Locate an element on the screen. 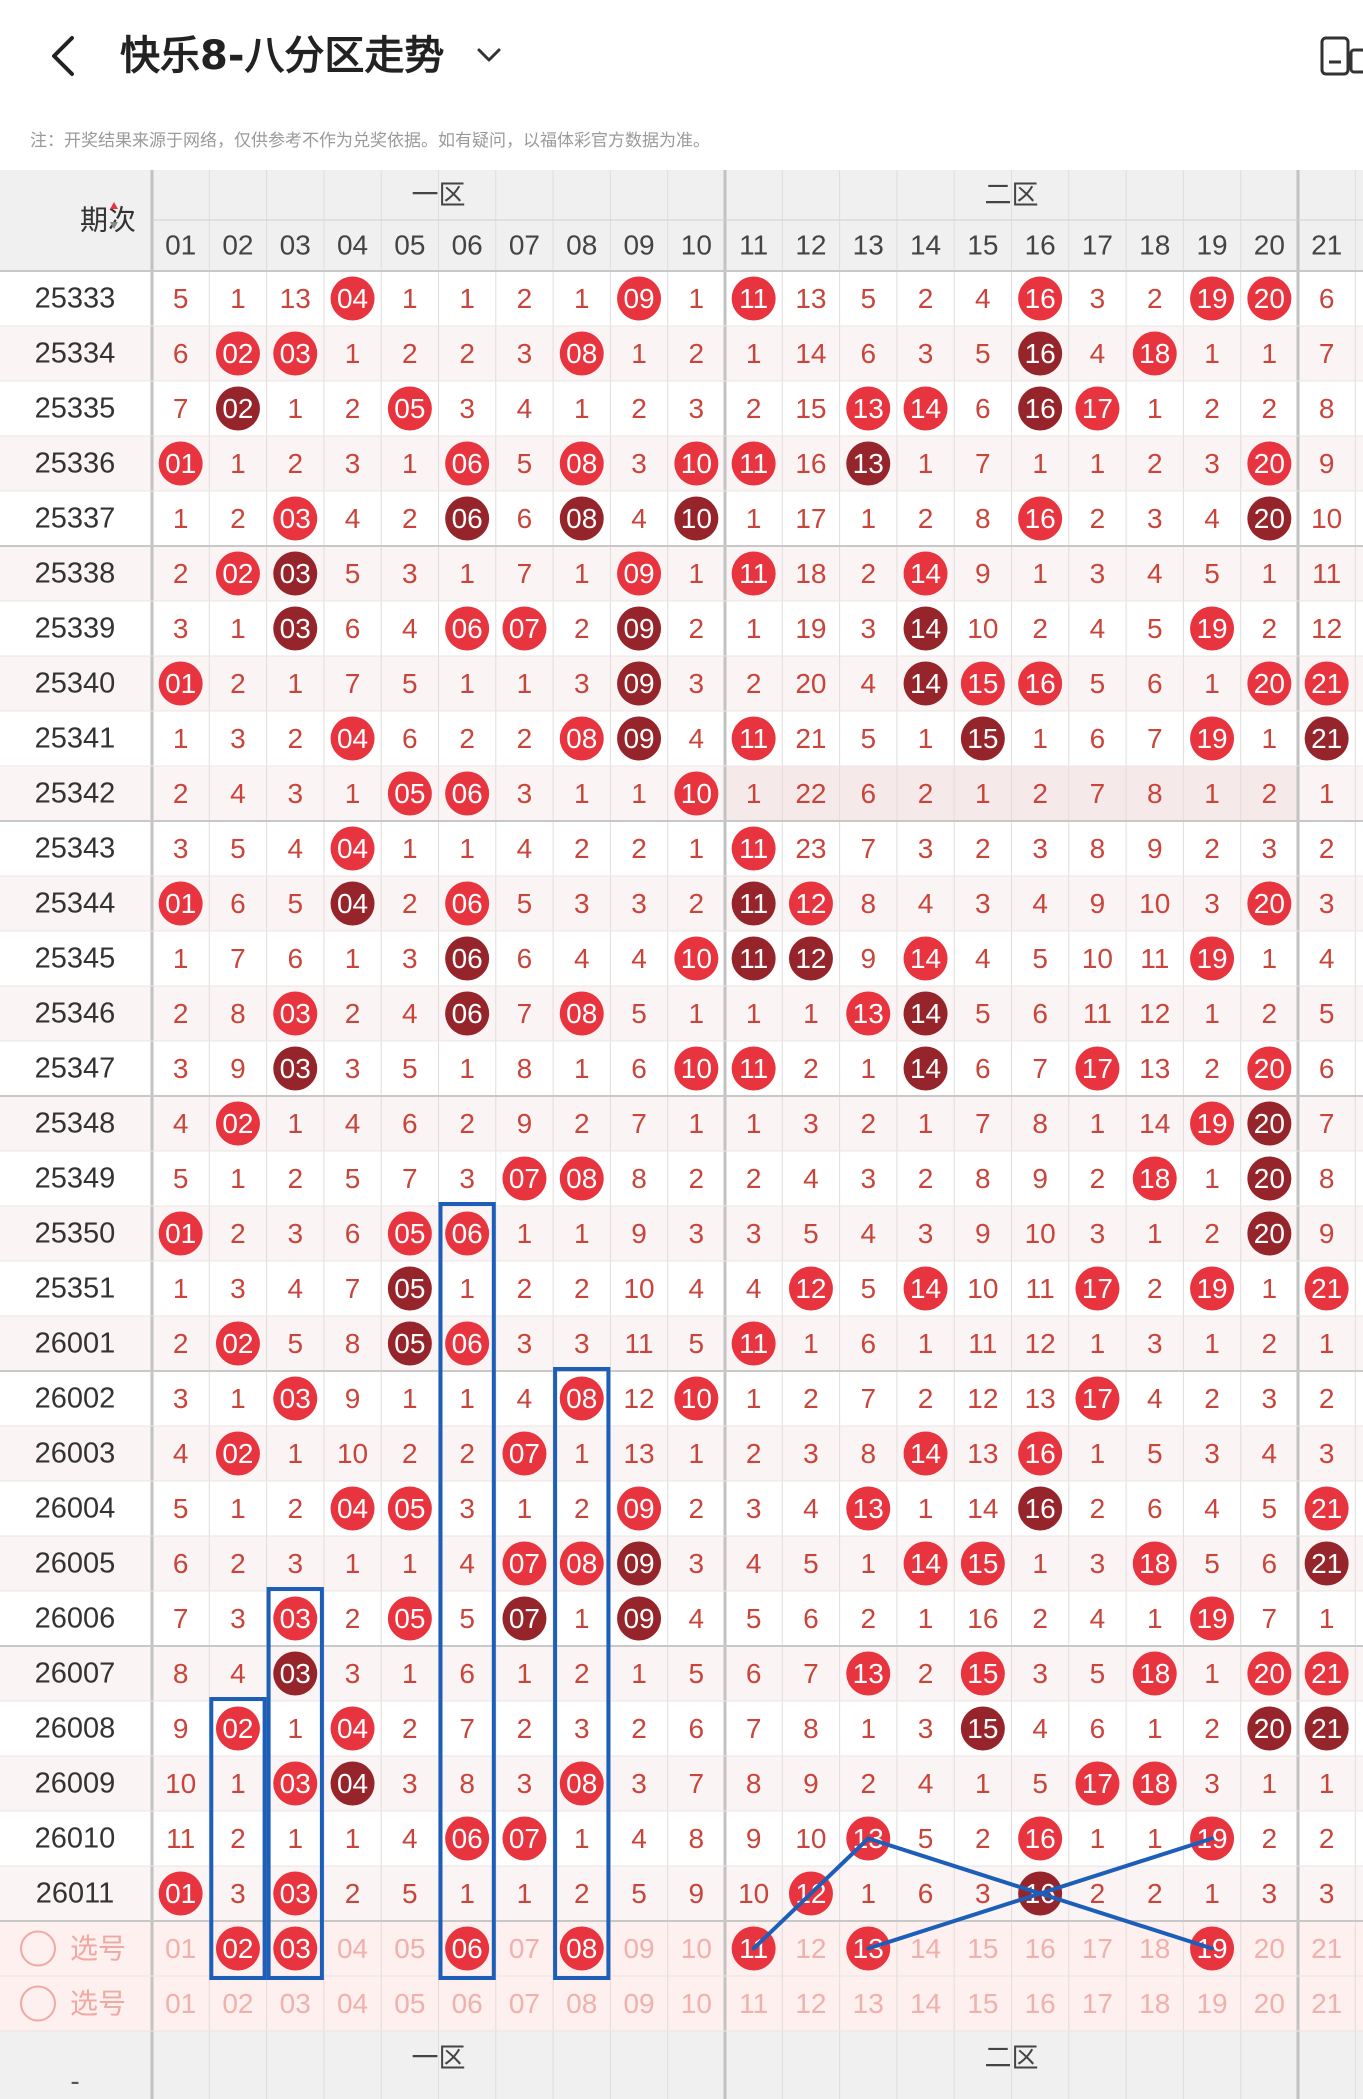  column-header: 02 is located at coordinates (237, 245).